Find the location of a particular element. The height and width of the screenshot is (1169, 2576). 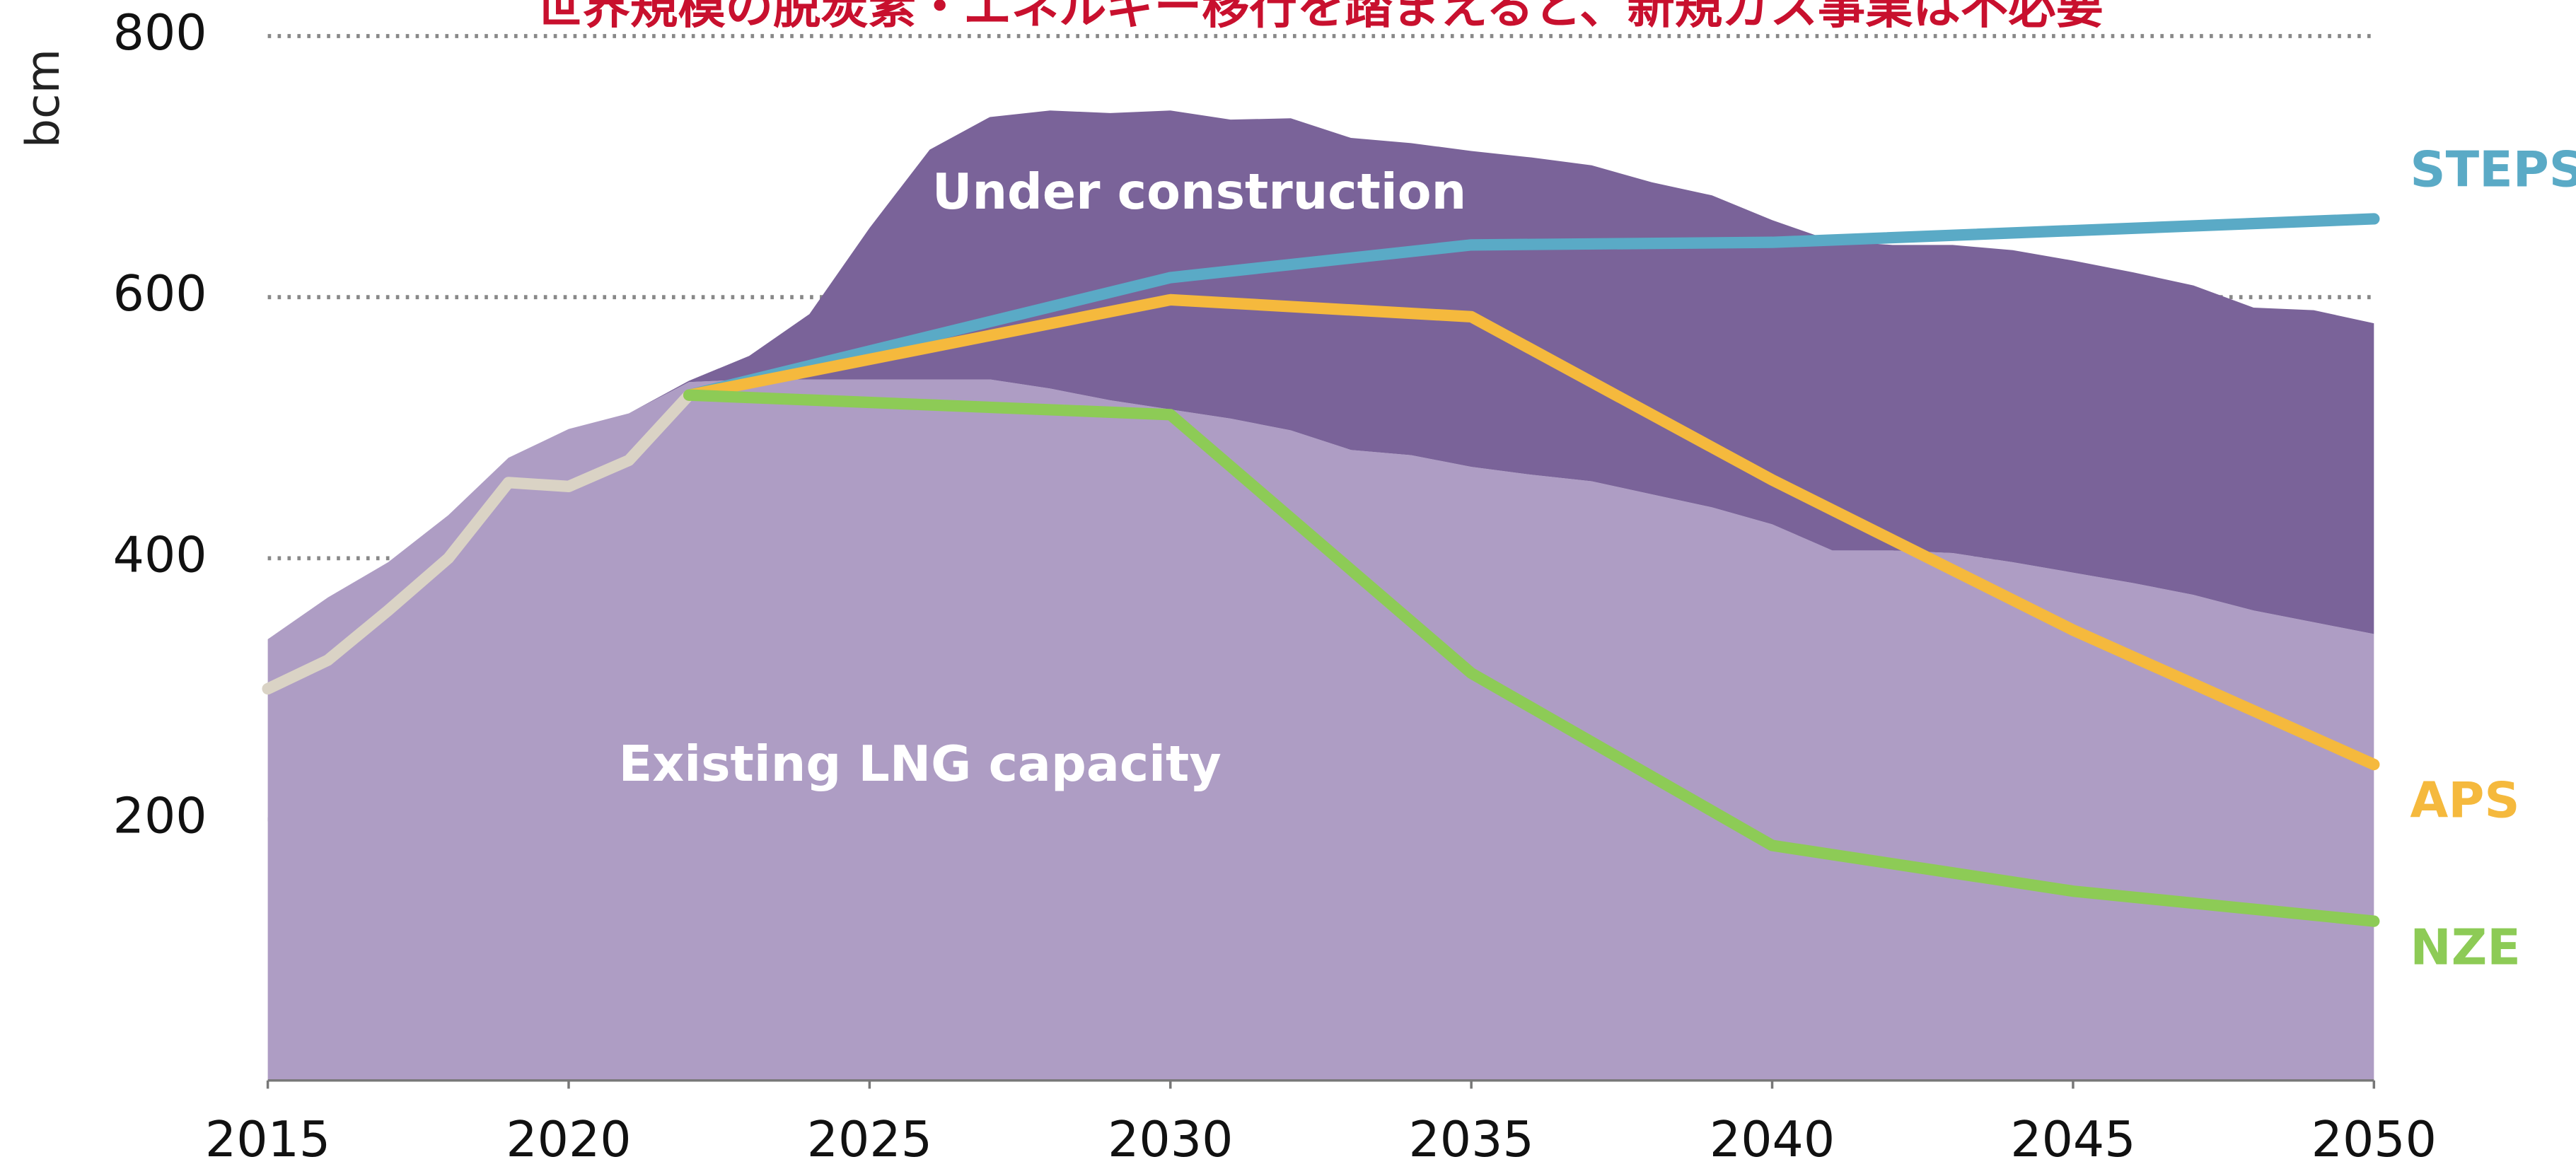

chart-title: 世界規模の脱炭素・エネルギー移行を踏まえると、新規ガス事業は不必要 is located at coordinates (1319, 17).